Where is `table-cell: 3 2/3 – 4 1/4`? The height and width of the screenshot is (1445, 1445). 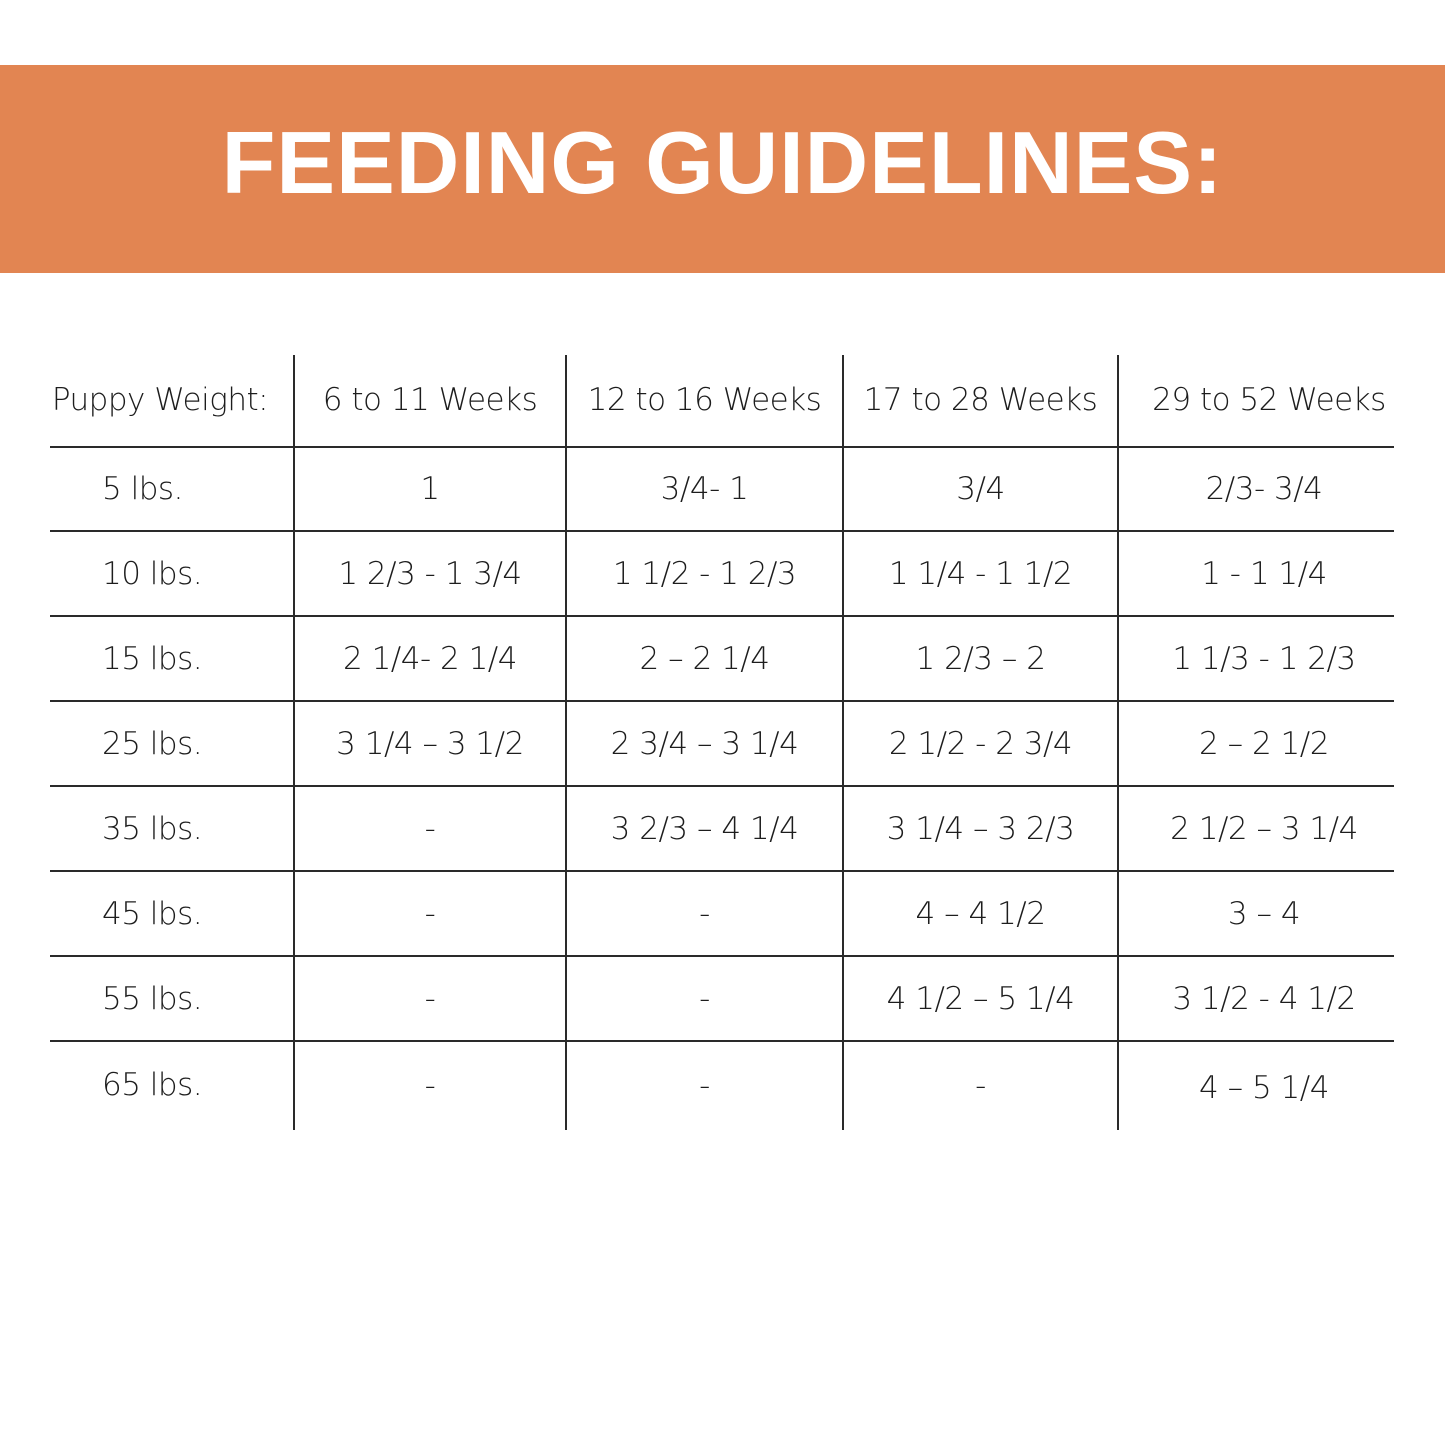 table-cell: 3 2/3 – 4 1/4 is located at coordinates (704, 828).